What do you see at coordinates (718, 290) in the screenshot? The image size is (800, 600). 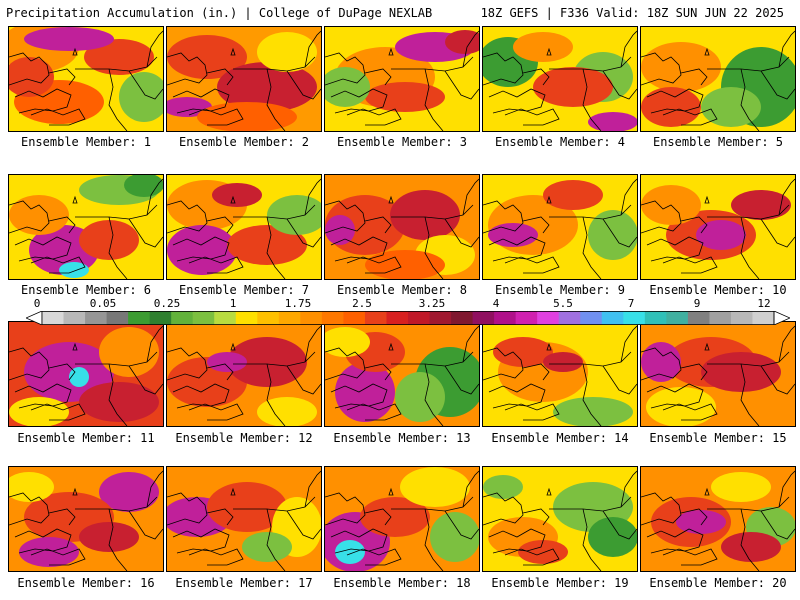 I see `ensemble-member-label: Ensemble Member: 10` at bounding box center [718, 290].